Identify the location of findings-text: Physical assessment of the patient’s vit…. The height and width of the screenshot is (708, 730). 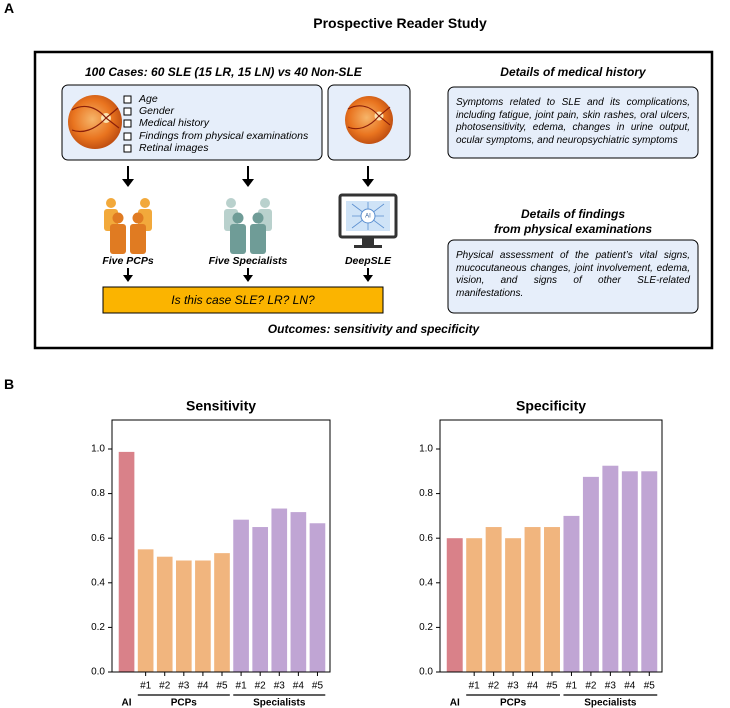
(573, 274).